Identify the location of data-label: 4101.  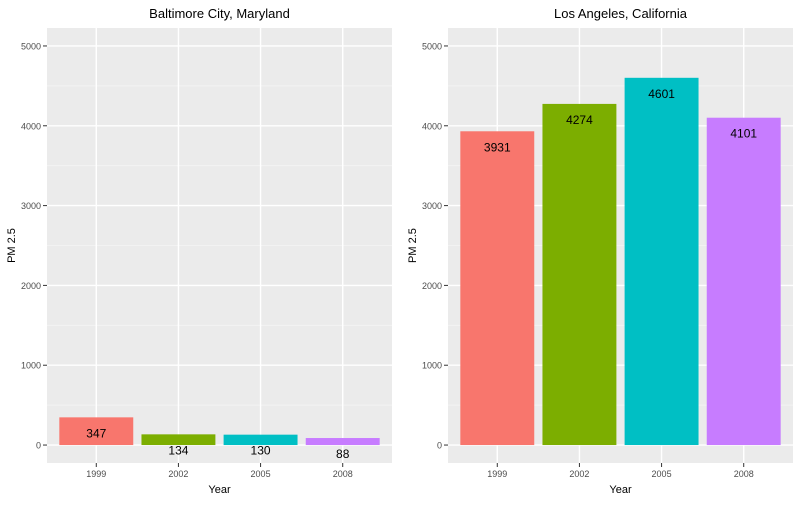
(743, 134).